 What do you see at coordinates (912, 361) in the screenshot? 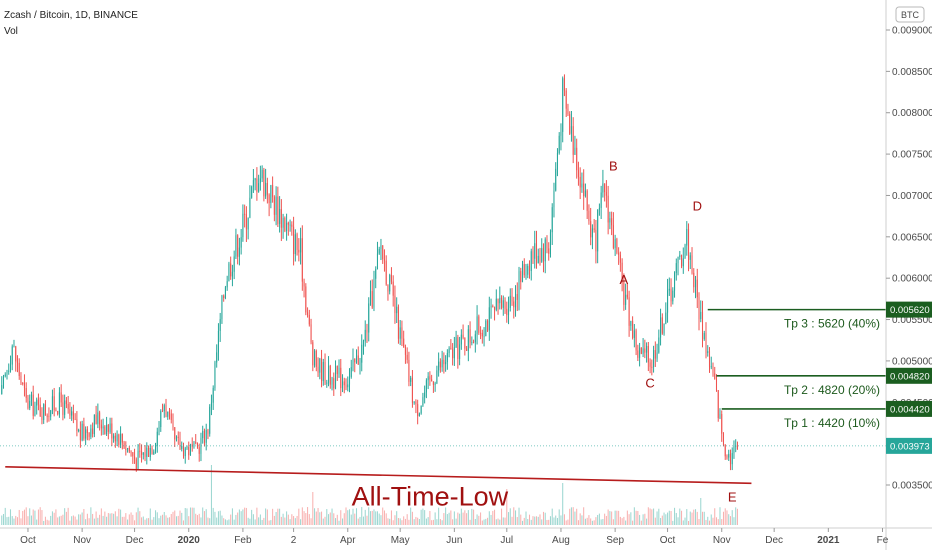
I see `y-tick-label: 0.005000` at bounding box center [912, 361].